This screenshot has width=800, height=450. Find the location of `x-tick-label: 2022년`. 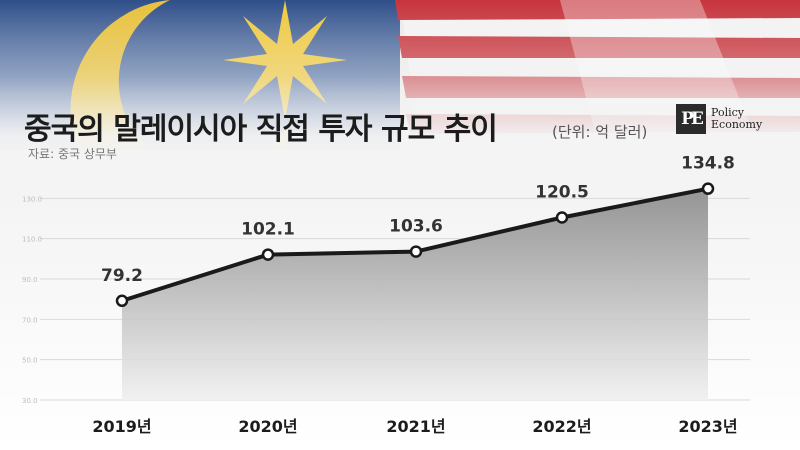

x-tick-label: 2022년 is located at coordinates (561, 426).